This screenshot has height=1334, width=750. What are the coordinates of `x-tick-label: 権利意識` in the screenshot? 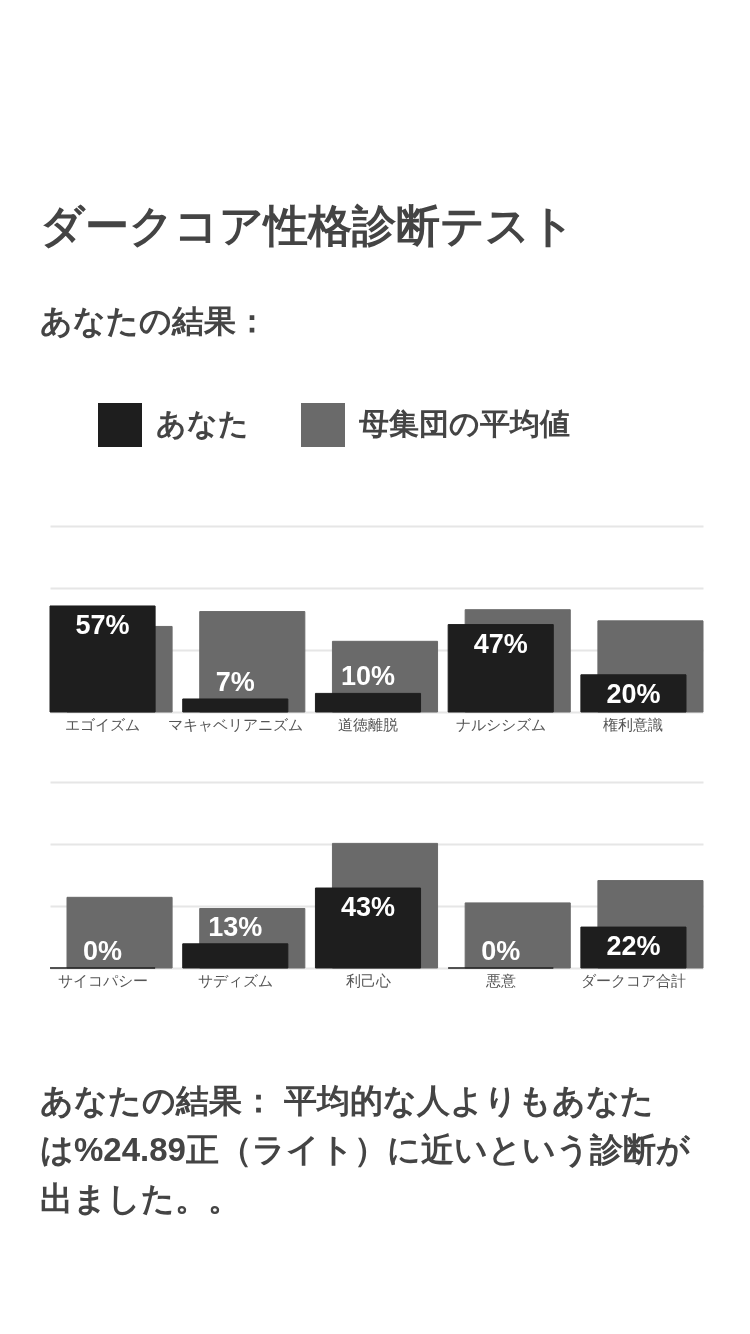 It's located at (633, 724).